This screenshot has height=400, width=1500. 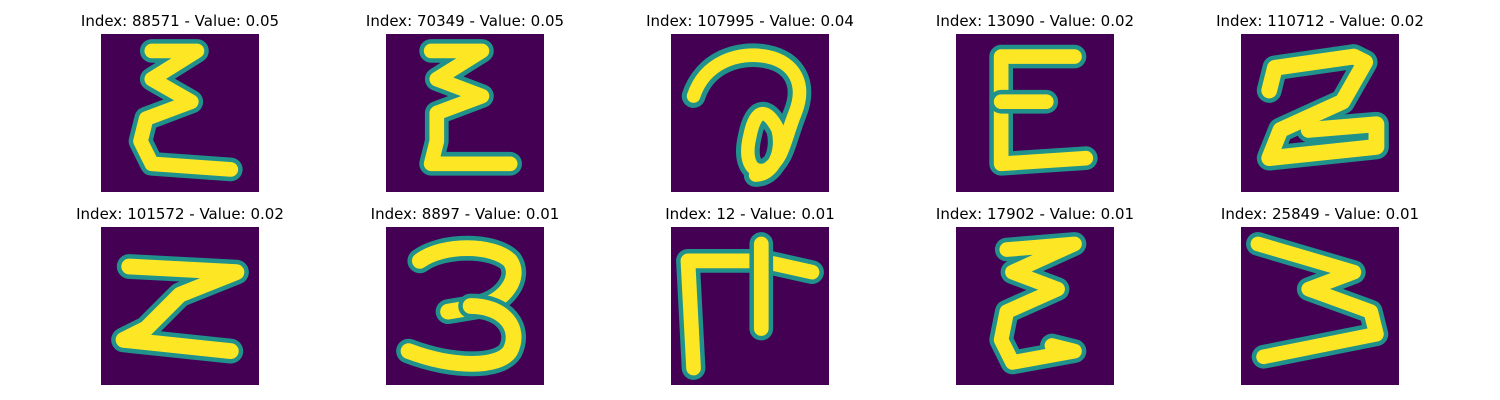 I want to click on panel-8: Index: 12 - Value: 0.01, so click(x=750, y=297).